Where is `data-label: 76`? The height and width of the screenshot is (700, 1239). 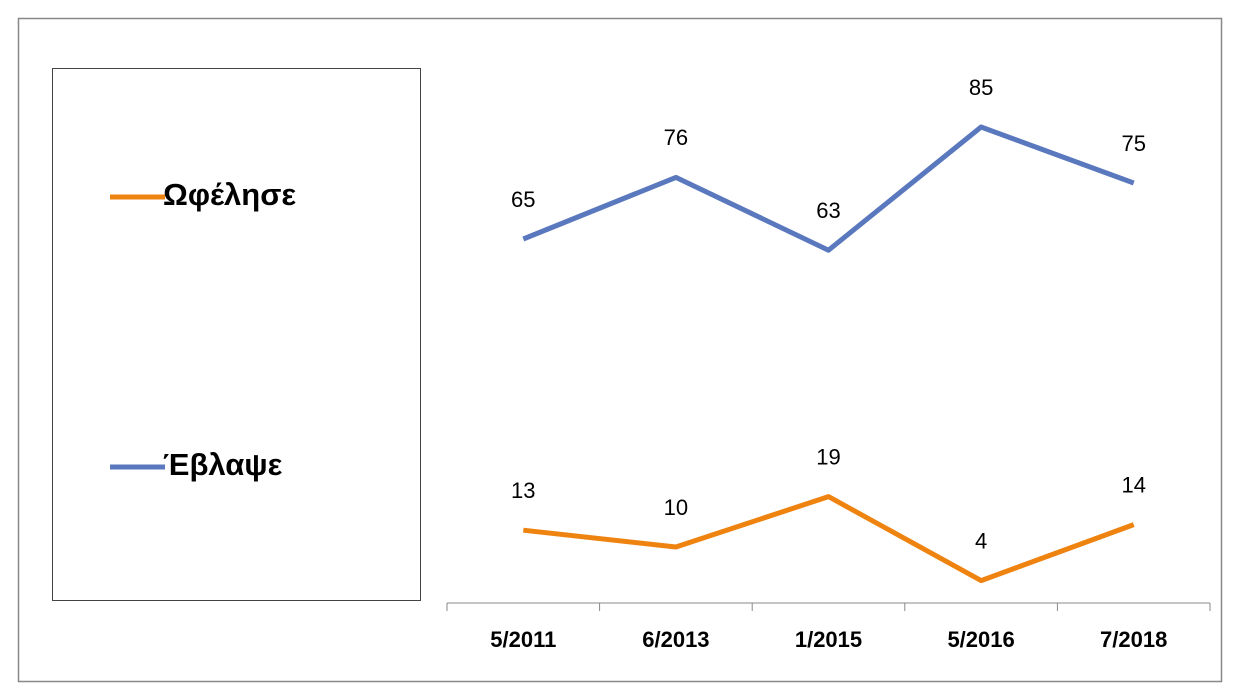
data-label: 76 is located at coordinates (676, 137).